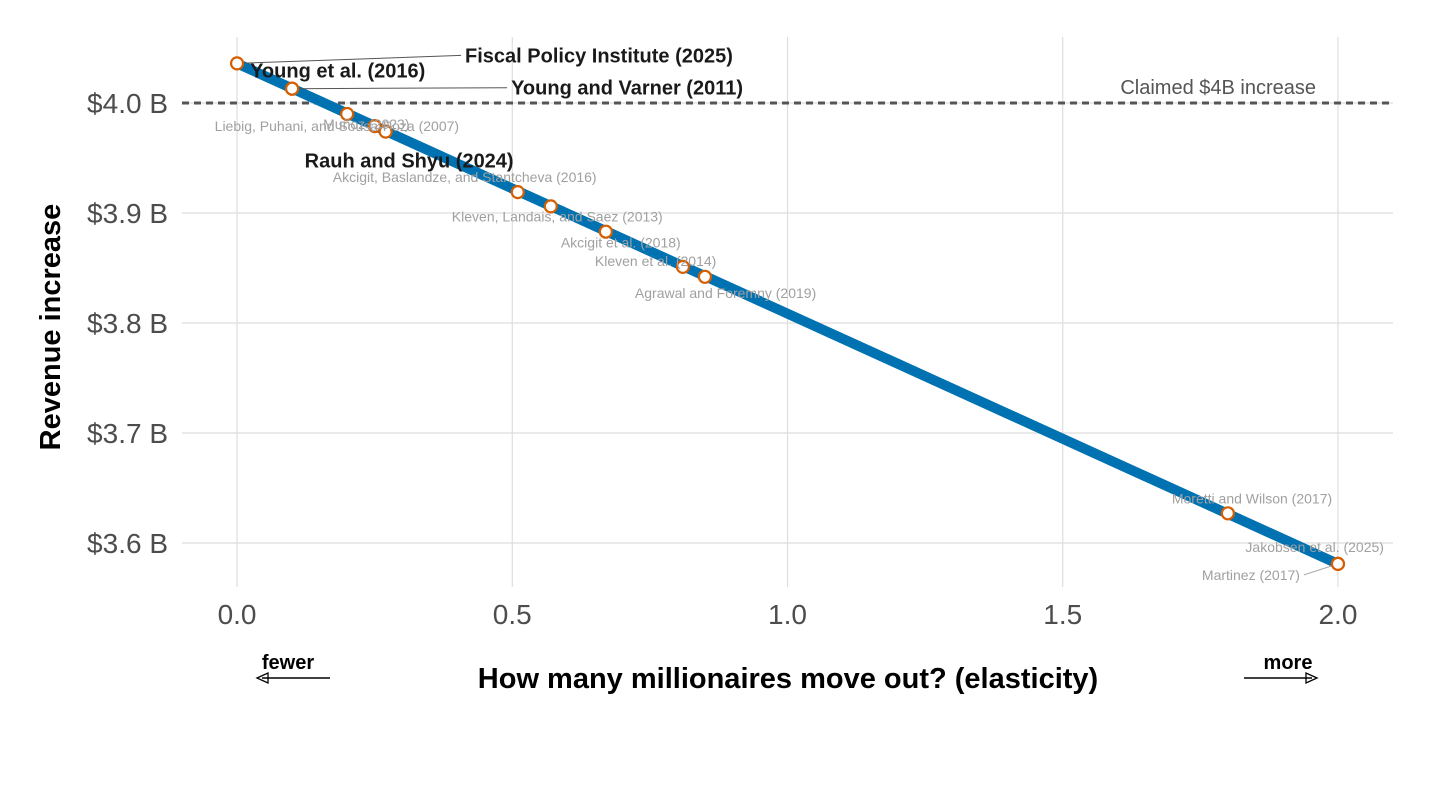 This screenshot has width=1431, height=789. I want to click on x-tick-label: 2.0, so click(1337, 614).